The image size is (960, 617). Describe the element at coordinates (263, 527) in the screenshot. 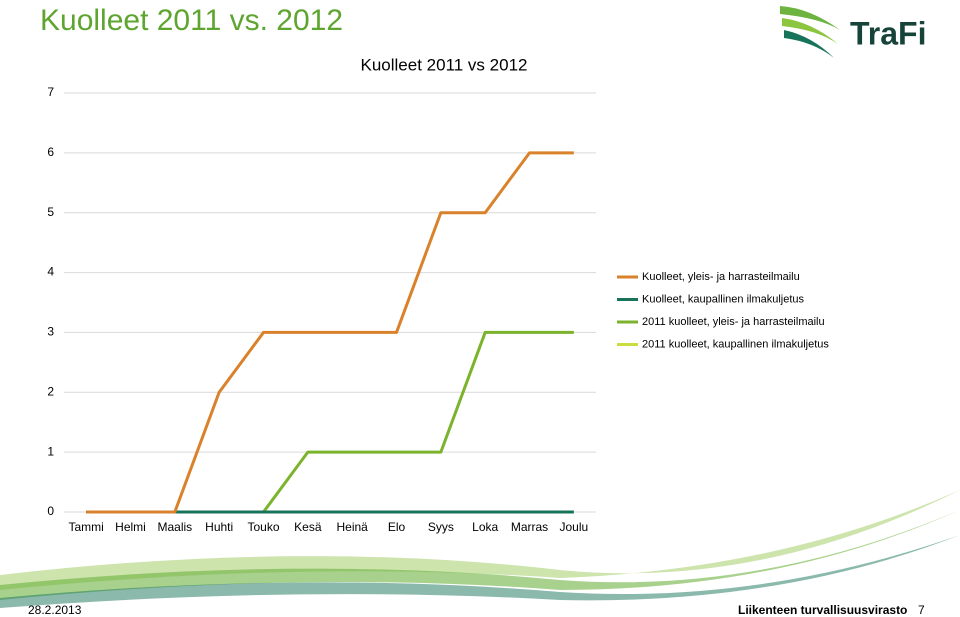

I see `x-tick-label: Touko` at that location.